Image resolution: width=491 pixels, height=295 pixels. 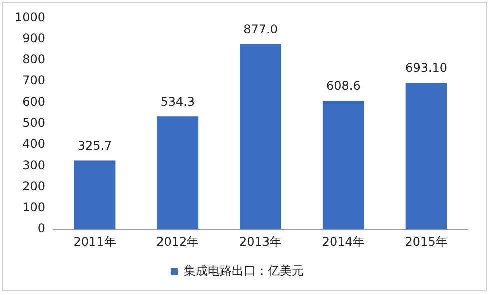 I want to click on y-tick-label: 700, so click(x=34, y=81).